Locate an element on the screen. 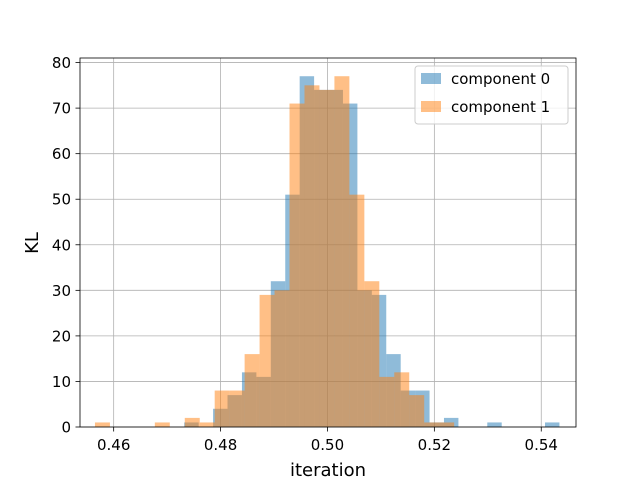 This screenshot has width=640, height=480. x-tick-label: 0.52 is located at coordinates (434, 445).